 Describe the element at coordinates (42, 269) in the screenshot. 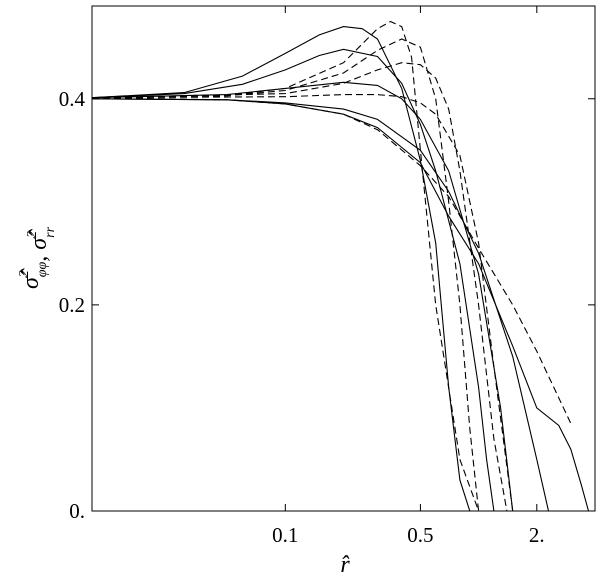

I see `y-label-sub-0: φφ` at that location.